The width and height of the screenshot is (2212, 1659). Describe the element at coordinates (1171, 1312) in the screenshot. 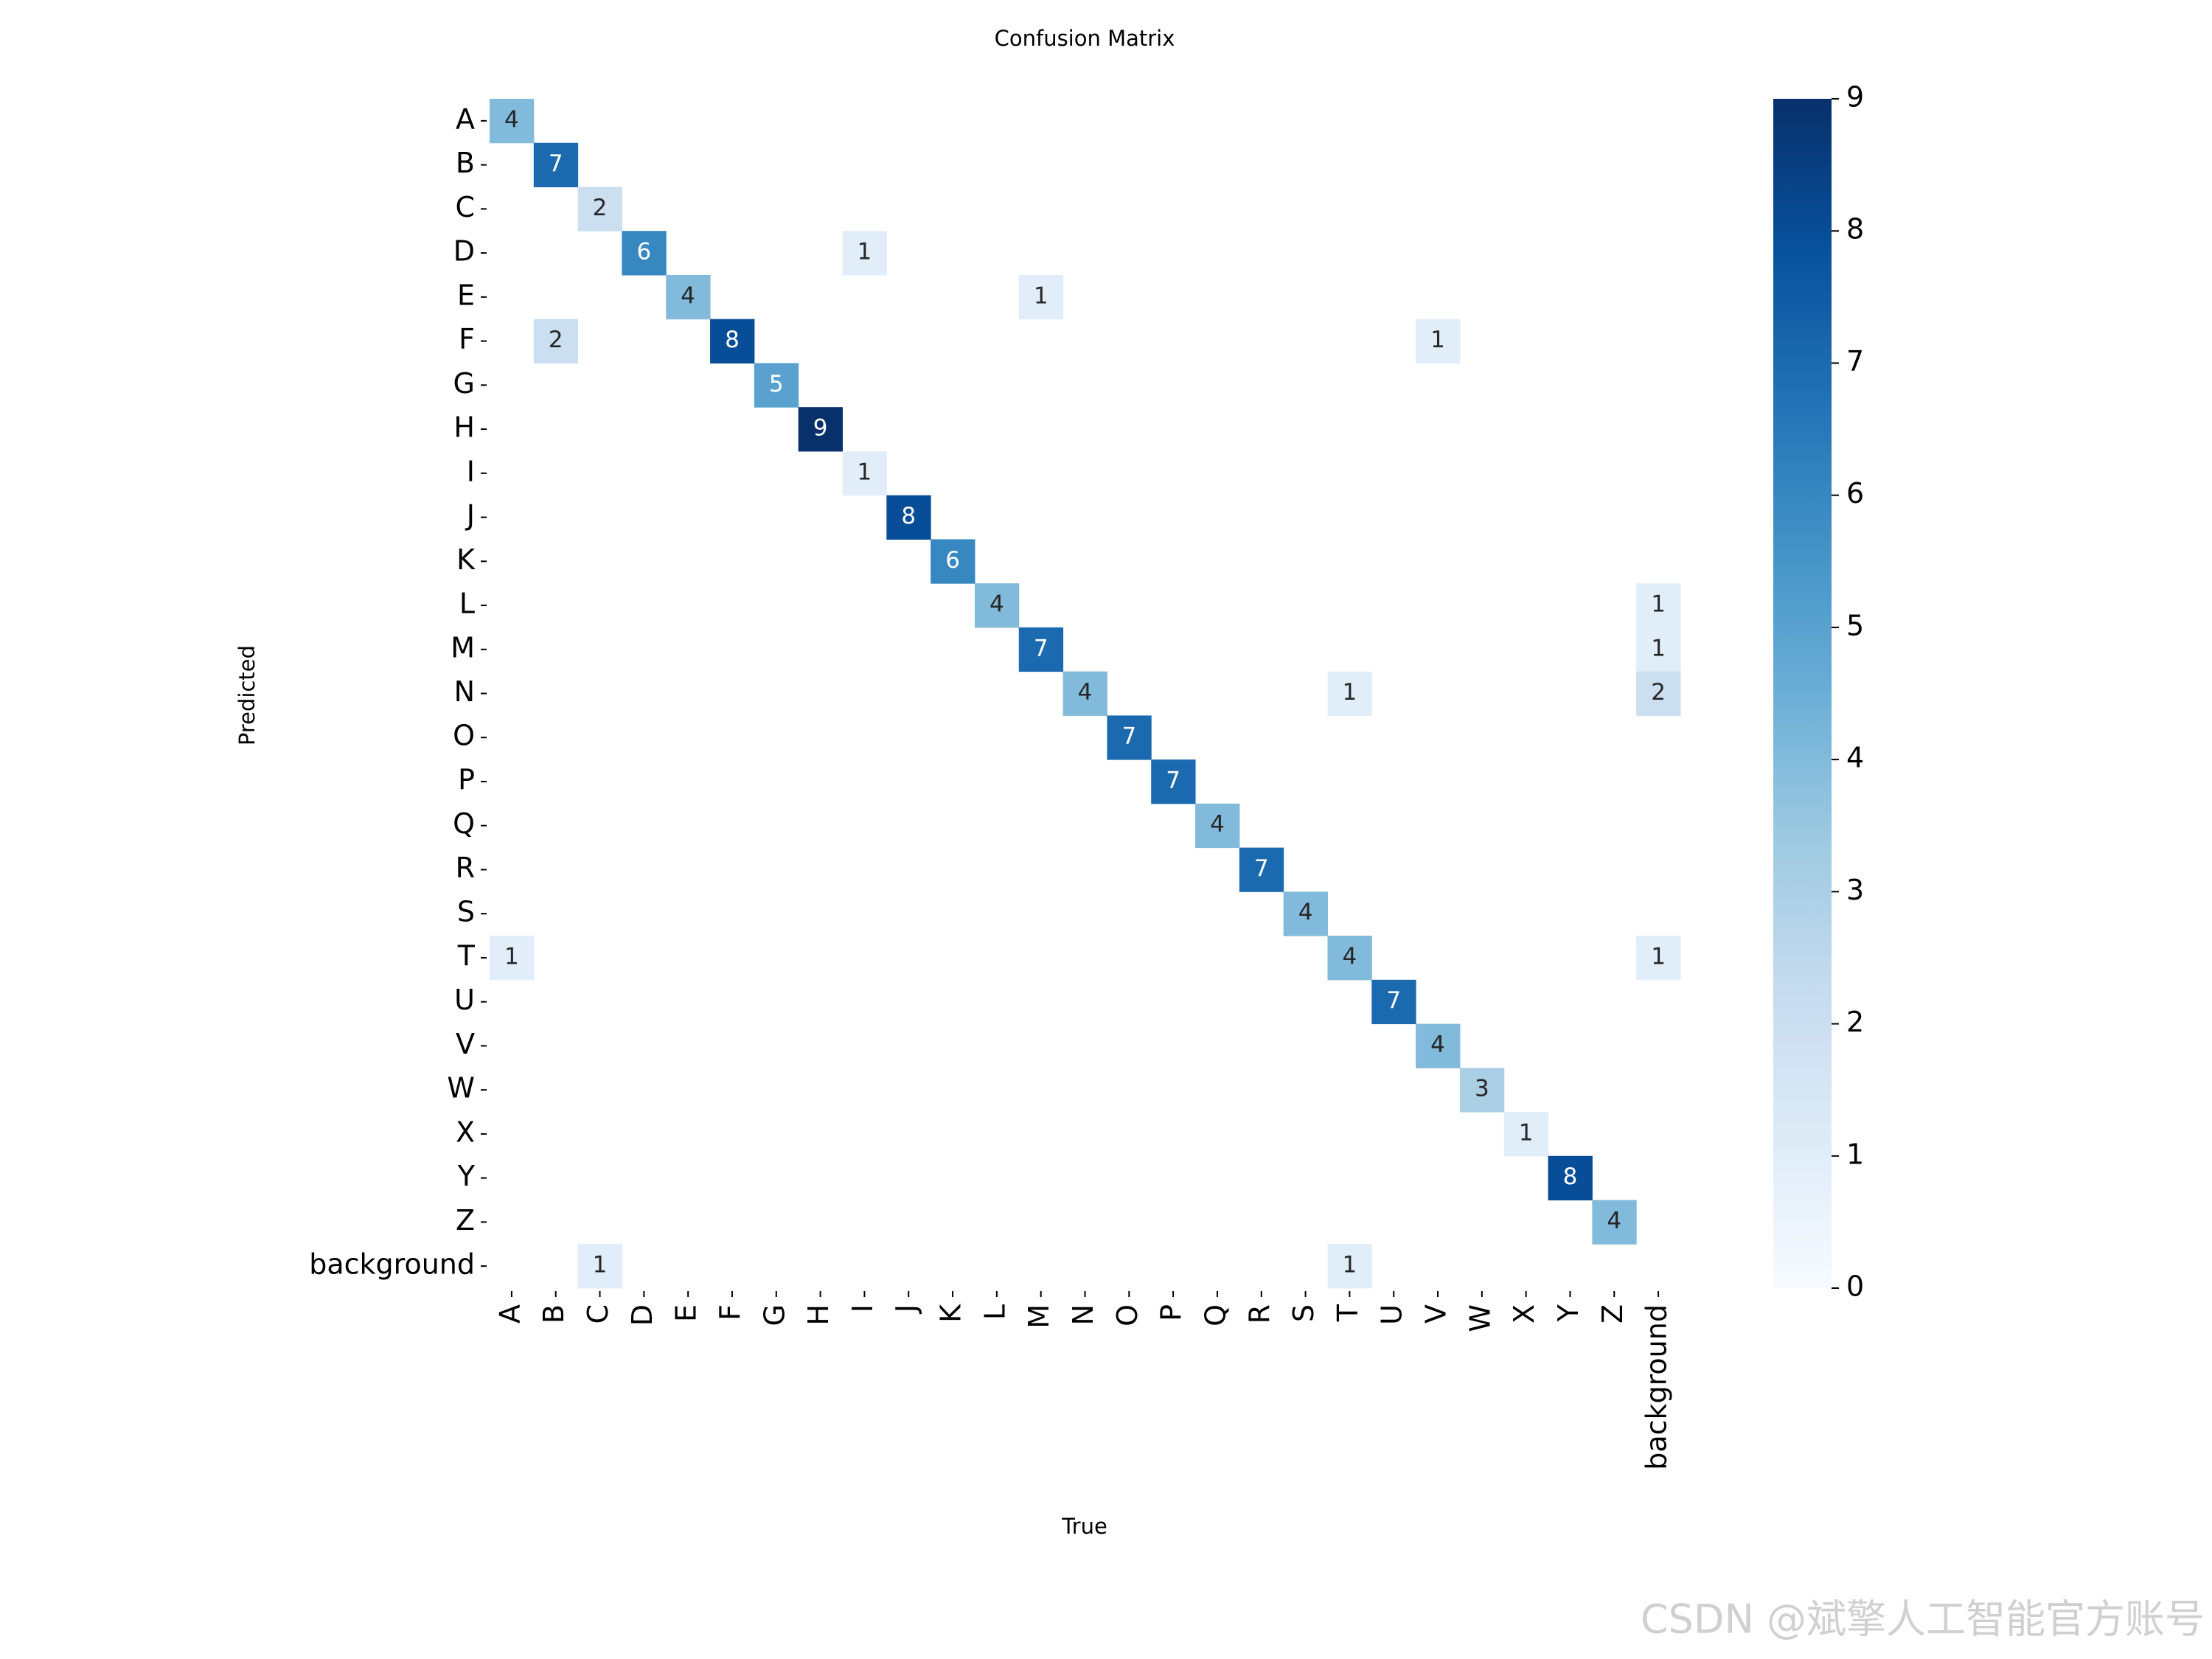

I see `x-tick-label: P` at that location.